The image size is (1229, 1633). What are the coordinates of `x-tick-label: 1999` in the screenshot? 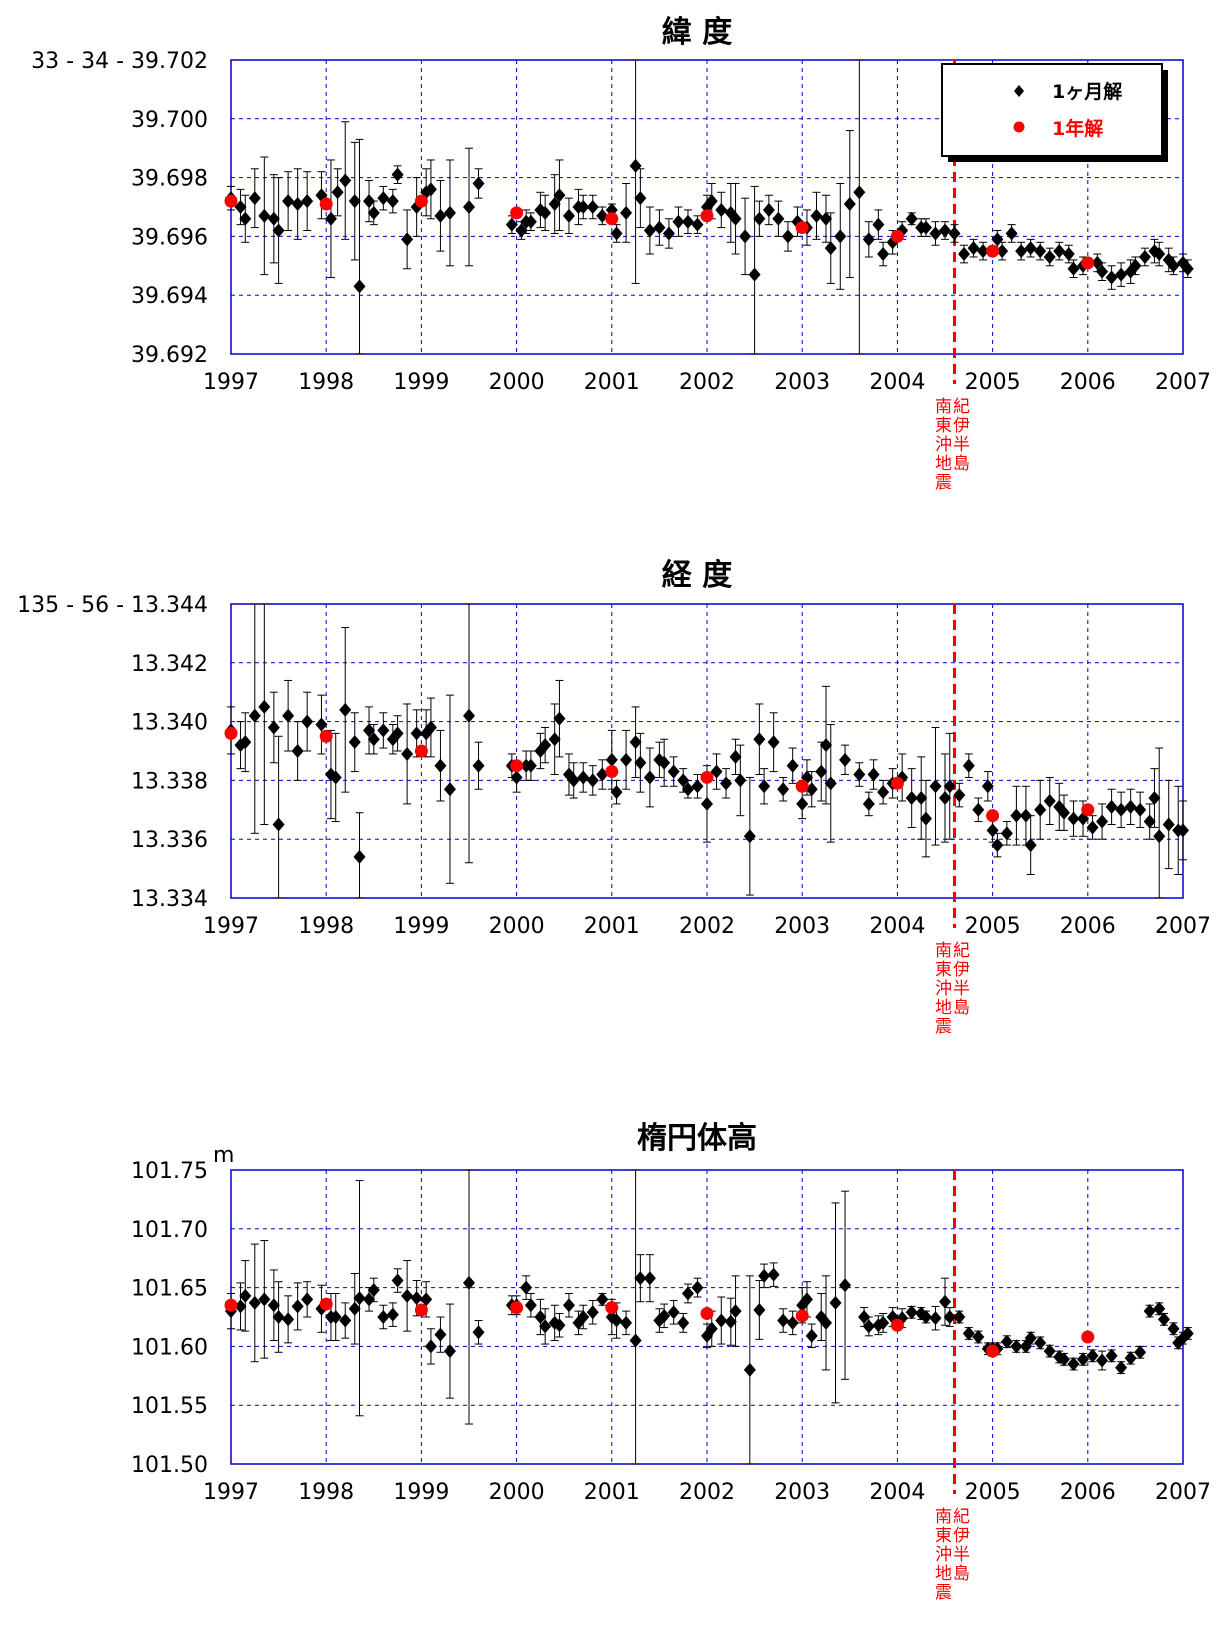 It's located at (421, 382).